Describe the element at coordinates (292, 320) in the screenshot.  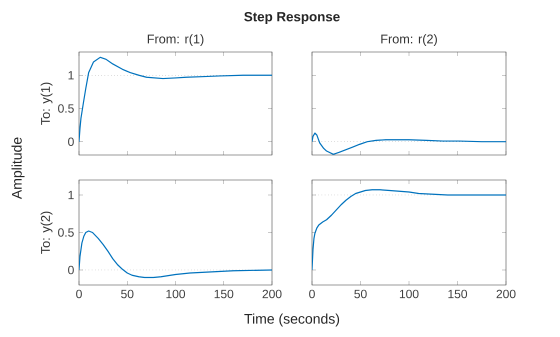
I see `text: Time (seconds)` at that location.